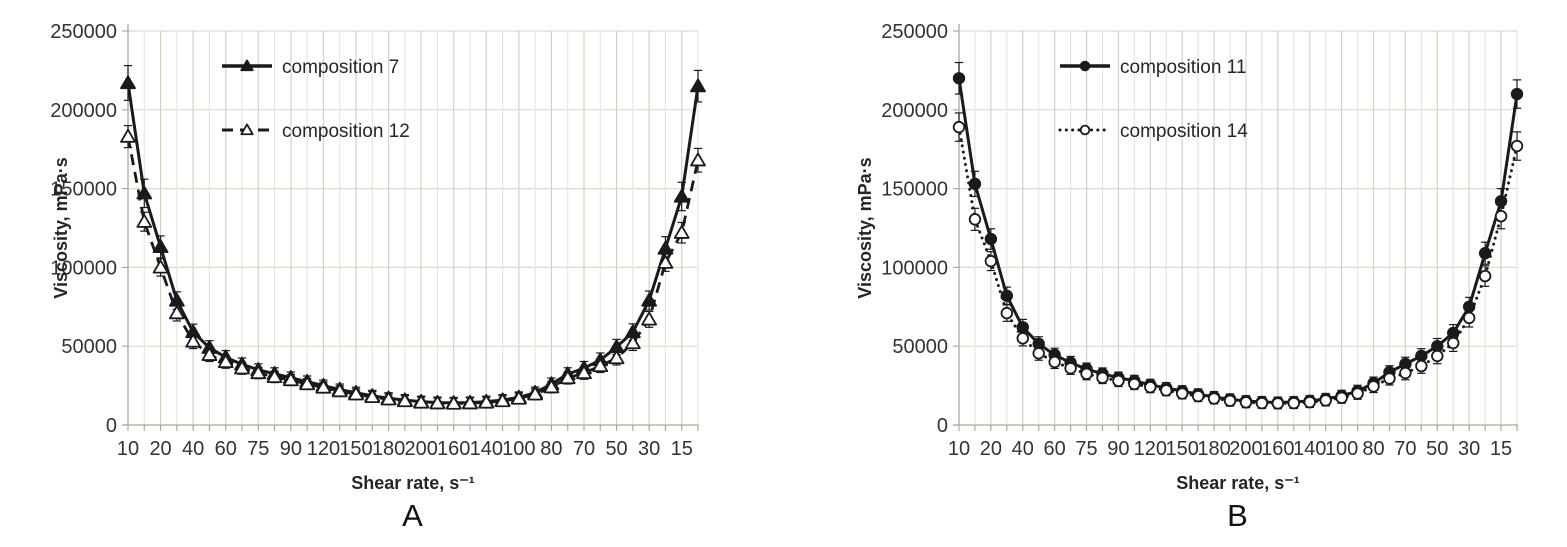 The image size is (1567, 547). What do you see at coordinates (1238, 515) in the screenshot?
I see `chart-b-caption: B` at bounding box center [1238, 515].